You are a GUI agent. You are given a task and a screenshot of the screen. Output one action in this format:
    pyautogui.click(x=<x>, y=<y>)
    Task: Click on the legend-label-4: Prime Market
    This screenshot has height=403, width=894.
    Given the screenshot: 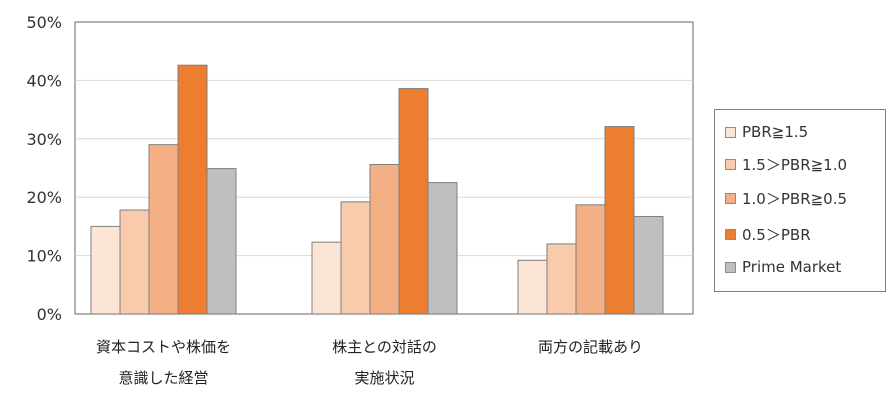 What is the action you would take?
    pyautogui.click(x=792, y=267)
    